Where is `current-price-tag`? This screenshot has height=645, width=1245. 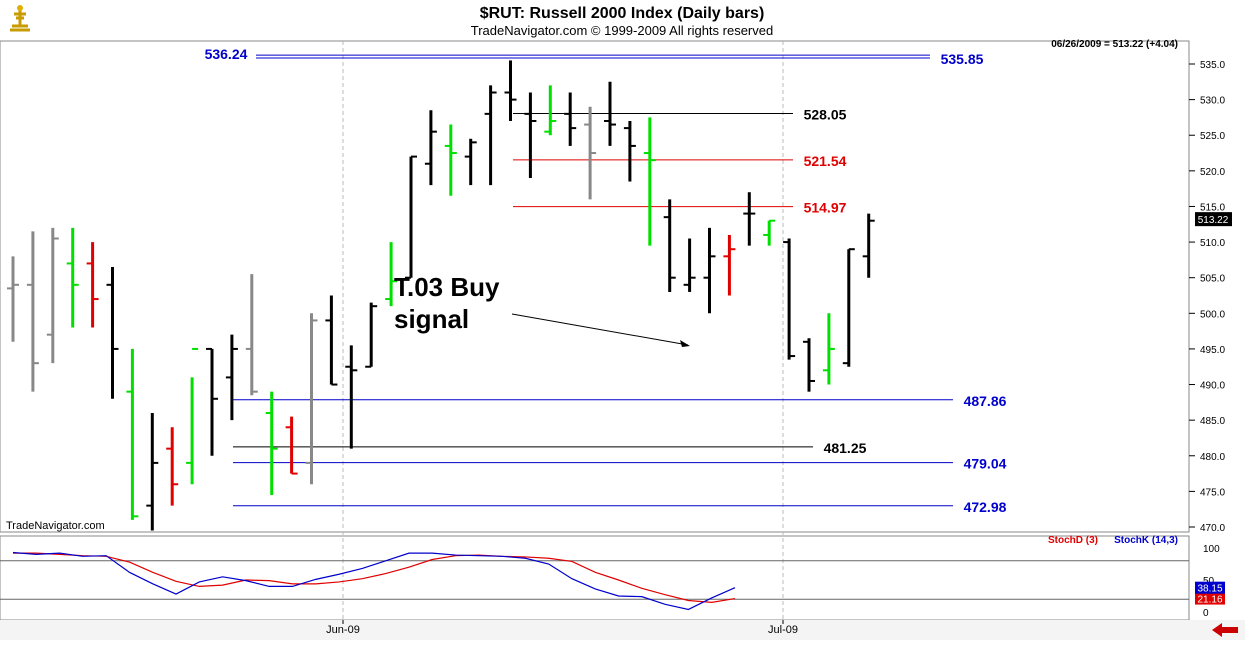 current-price-tag is located at coordinates (1213, 219).